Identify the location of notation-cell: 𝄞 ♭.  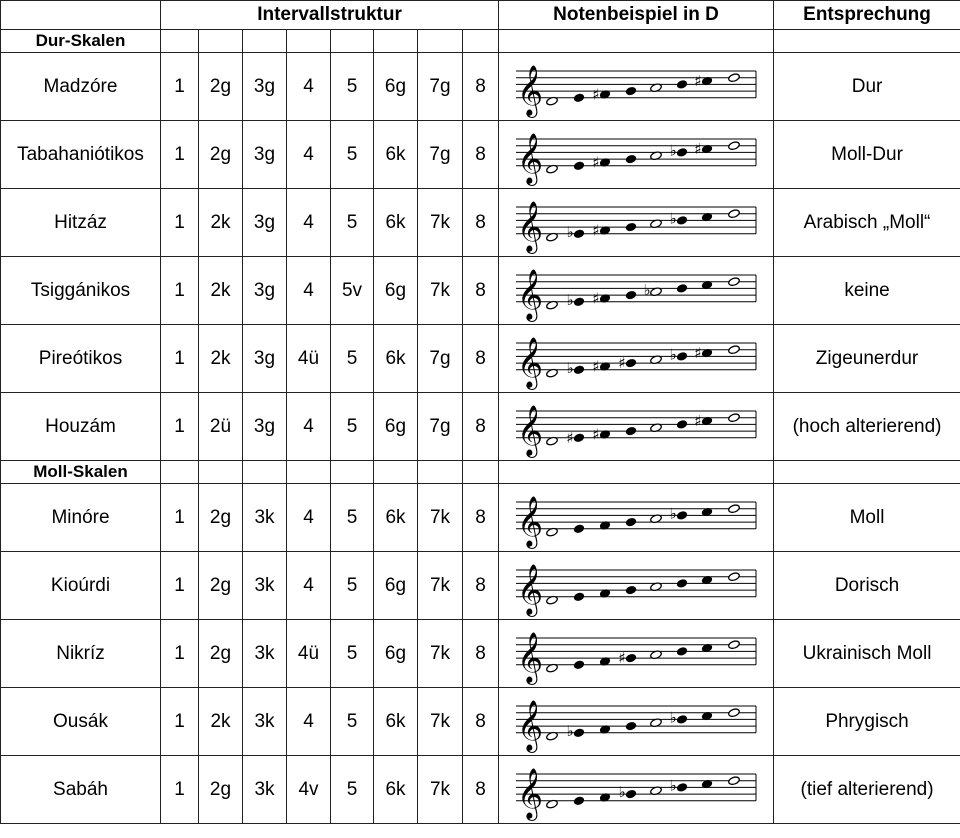
(636, 517).